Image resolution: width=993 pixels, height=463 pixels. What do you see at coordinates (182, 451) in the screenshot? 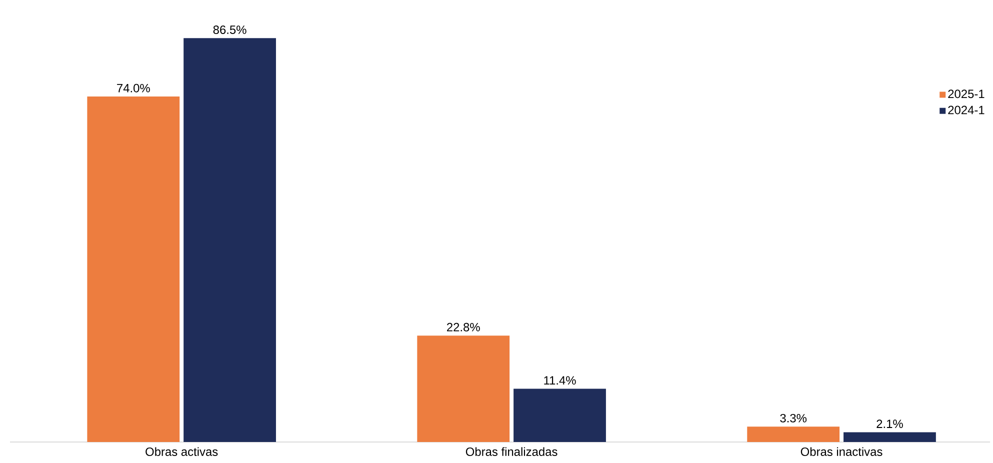
I see `x-tick-label: Obras activas` at bounding box center [182, 451].